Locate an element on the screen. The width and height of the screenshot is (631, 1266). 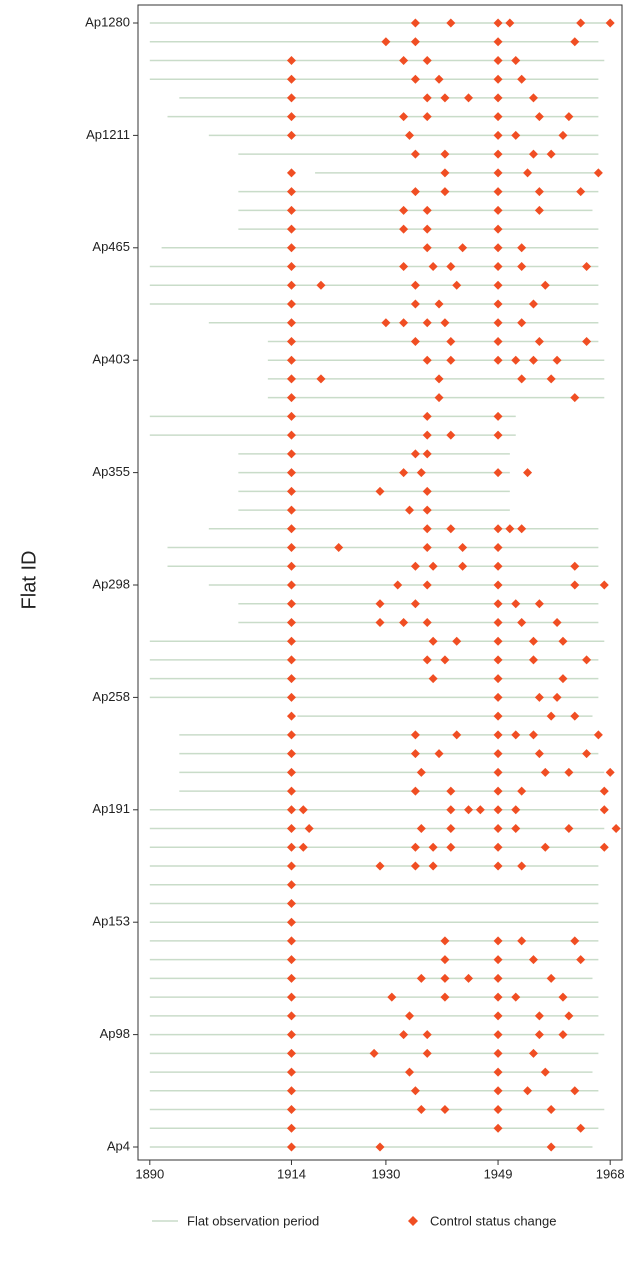
legend-label: Flat observation period is located at coordinates (253, 1220).